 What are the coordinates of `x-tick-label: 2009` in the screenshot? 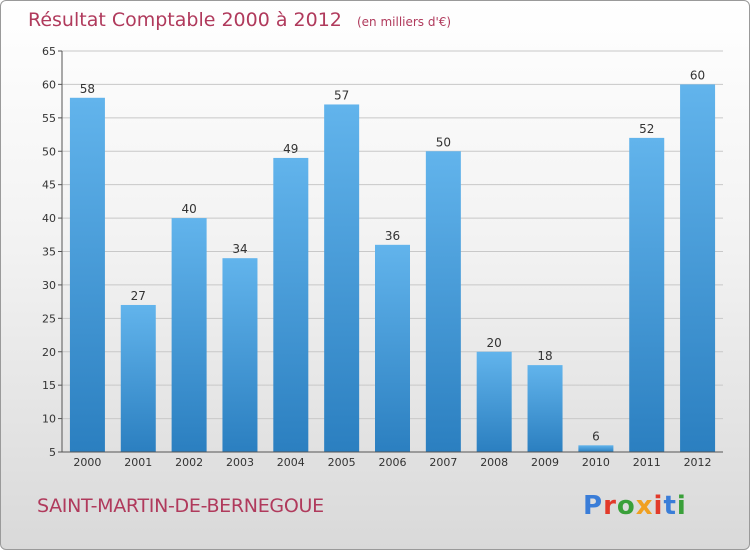 It's located at (545, 462).